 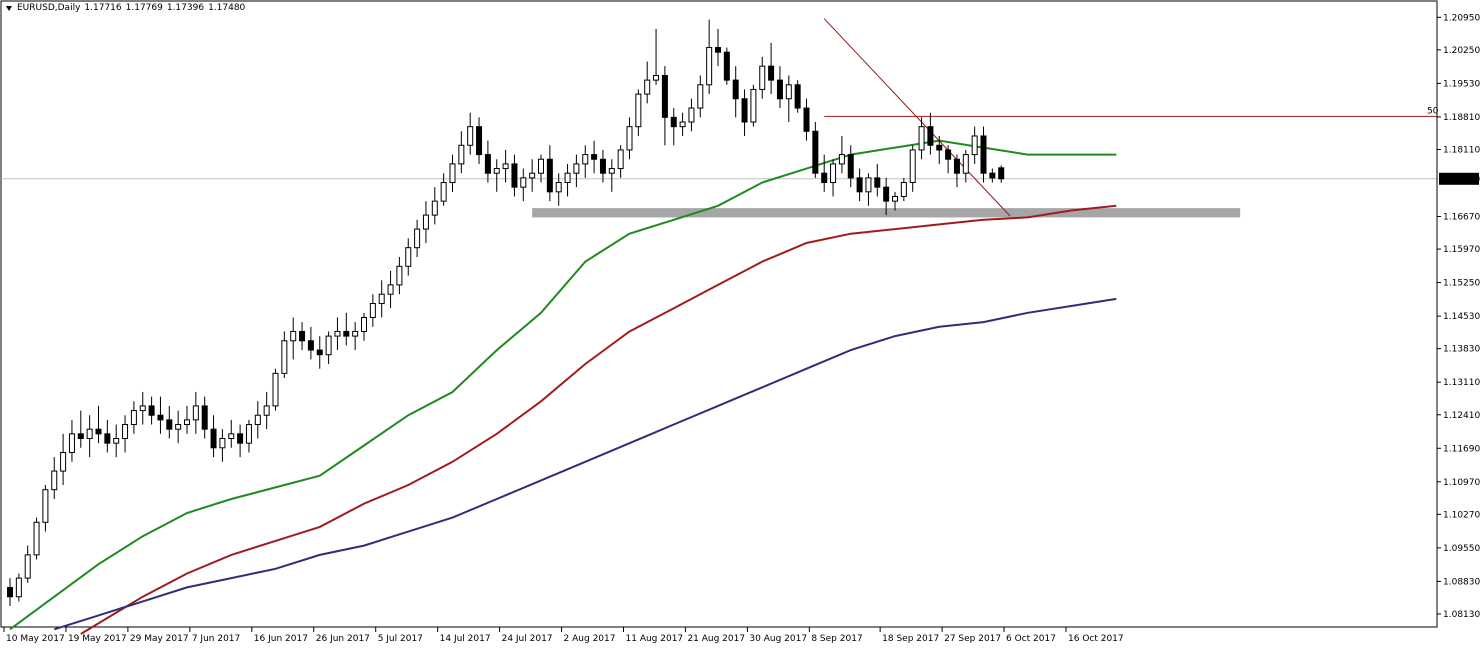 I want to click on trend-line, so click(x=917, y=117).